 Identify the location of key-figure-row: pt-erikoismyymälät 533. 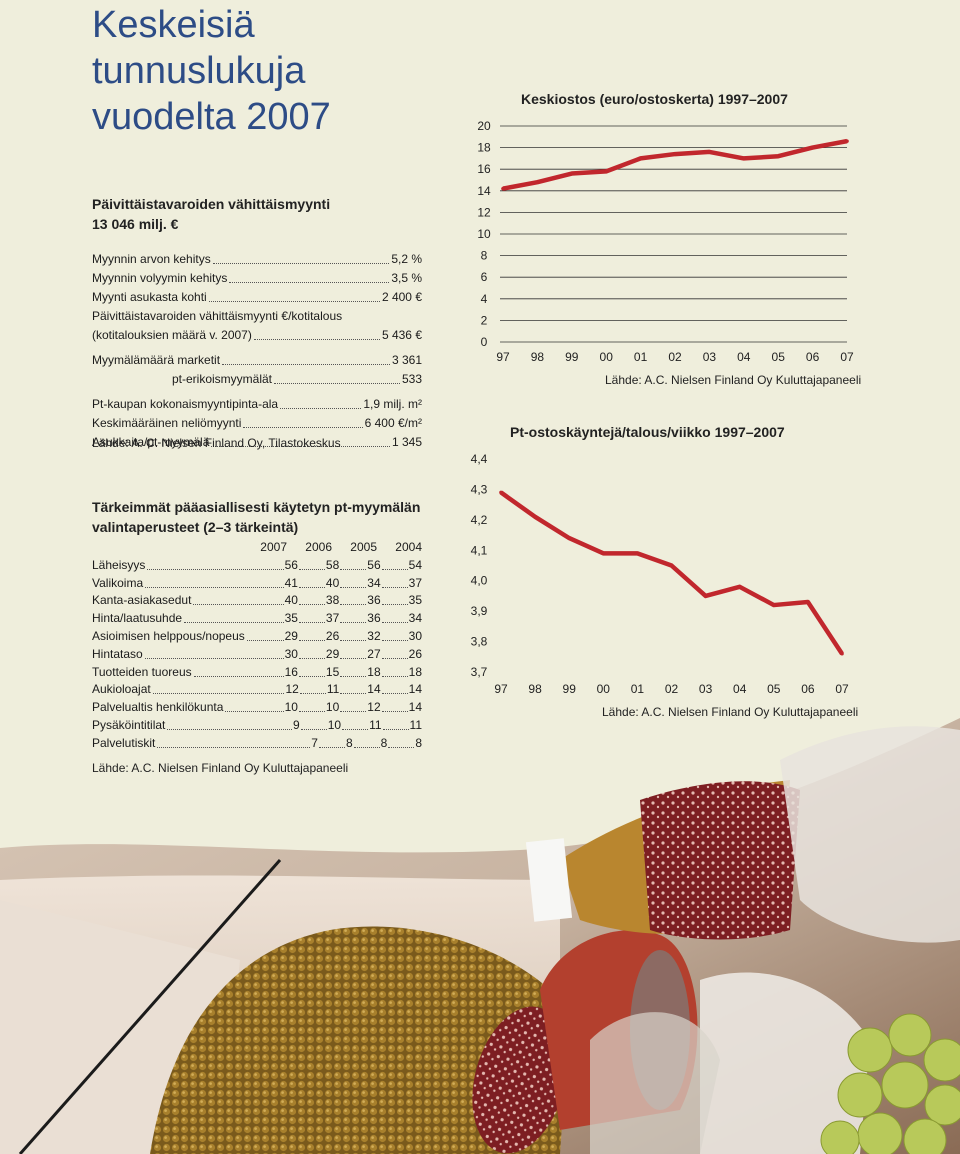
(257, 378).